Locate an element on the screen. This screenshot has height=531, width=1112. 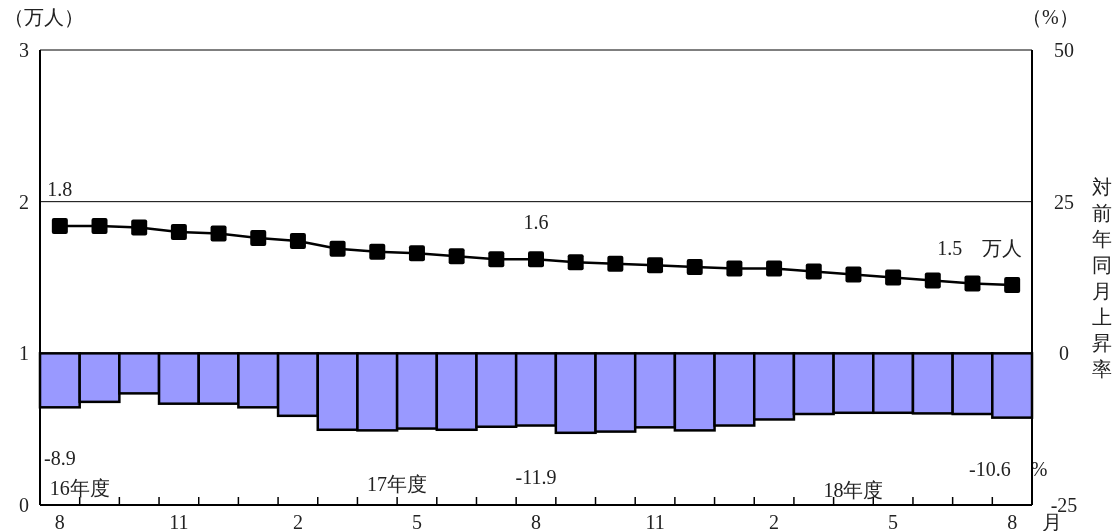
annotation: 18年度 is located at coordinates (853, 490).